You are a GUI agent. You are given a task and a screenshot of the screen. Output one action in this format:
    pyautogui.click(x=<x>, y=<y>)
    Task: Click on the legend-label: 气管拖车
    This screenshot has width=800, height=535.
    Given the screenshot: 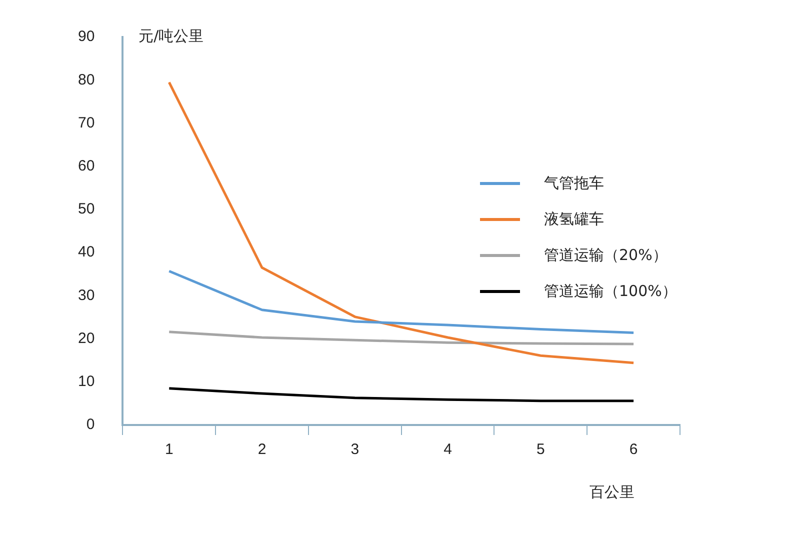 What is the action you would take?
    pyautogui.click(x=574, y=183)
    